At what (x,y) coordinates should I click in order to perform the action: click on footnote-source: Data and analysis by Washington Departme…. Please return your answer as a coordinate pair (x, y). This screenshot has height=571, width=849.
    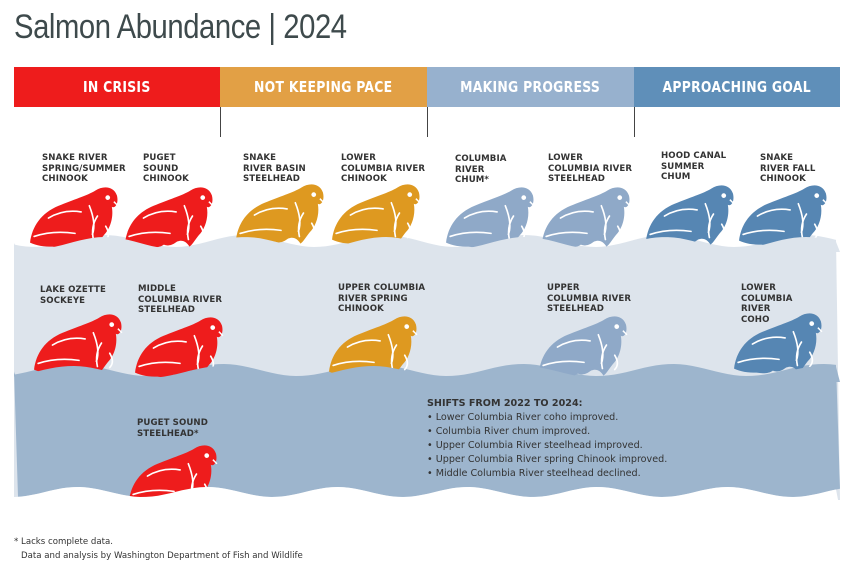
    Looking at the image, I should click on (162, 555).